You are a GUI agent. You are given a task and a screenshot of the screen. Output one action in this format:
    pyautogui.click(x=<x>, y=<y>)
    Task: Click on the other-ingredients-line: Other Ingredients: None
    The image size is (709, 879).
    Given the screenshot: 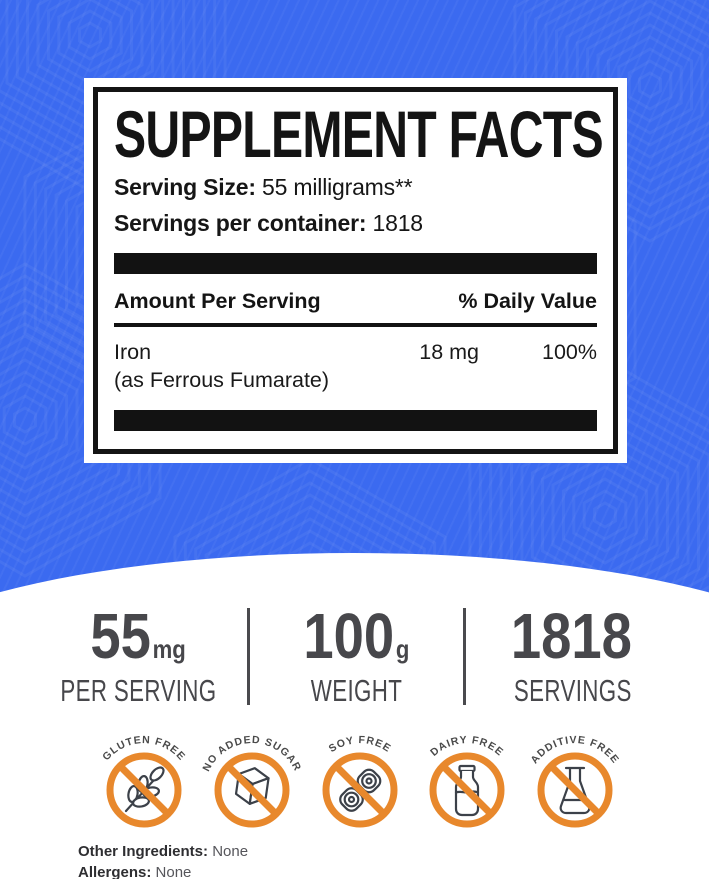 What is the action you would take?
    pyautogui.click(x=163, y=851)
    